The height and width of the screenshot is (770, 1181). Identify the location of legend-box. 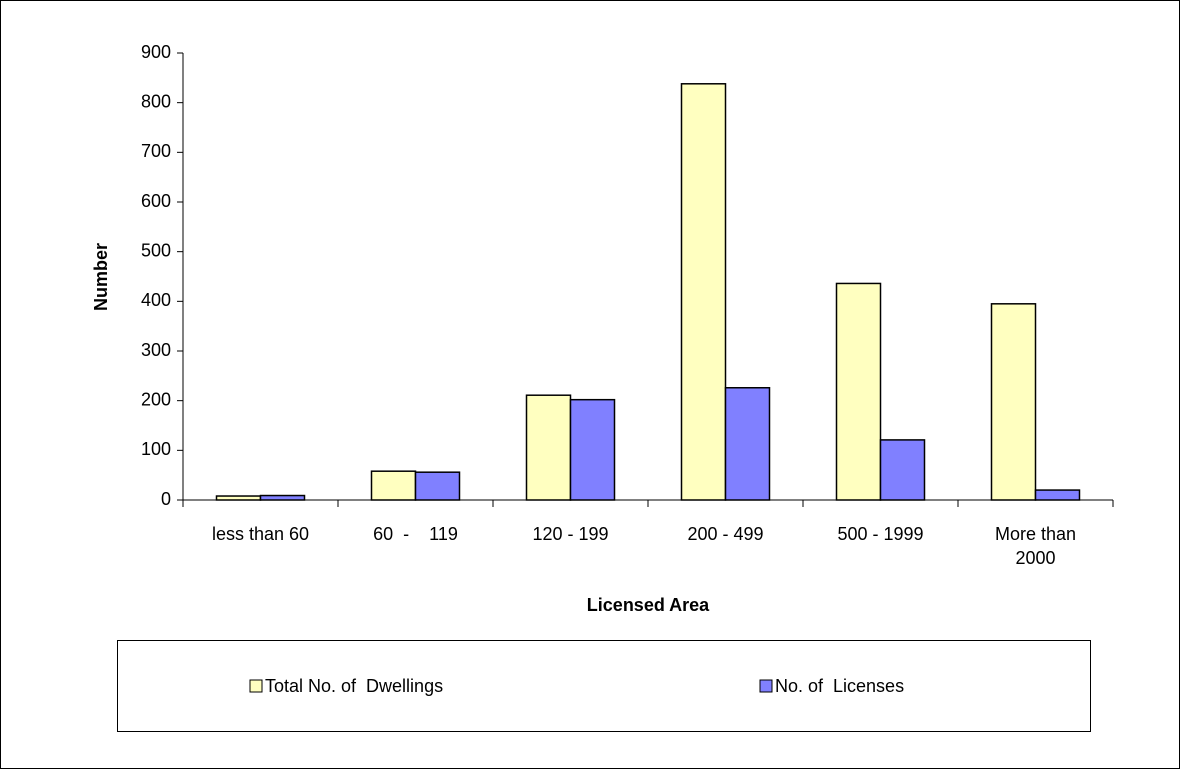
(604, 686).